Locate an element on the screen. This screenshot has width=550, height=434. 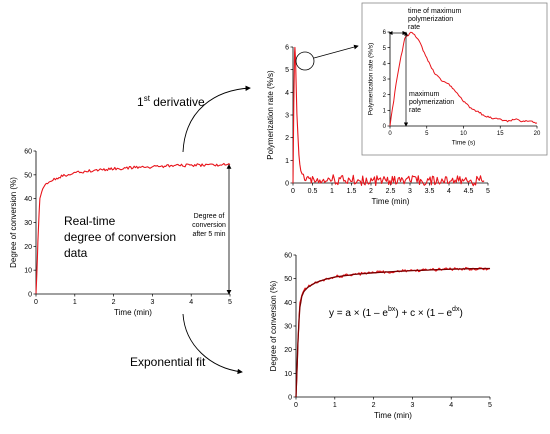
derivative-arrow is located at coordinates (216, 119).